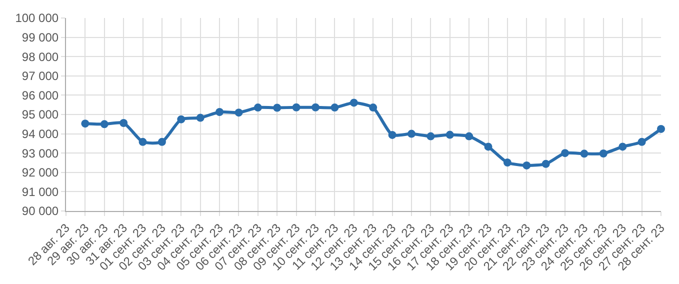 This screenshot has height=284, width=679. What do you see at coordinates (37, 18) in the screenshot?
I see `y-tick-label: 100 000` at bounding box center [37, 18].